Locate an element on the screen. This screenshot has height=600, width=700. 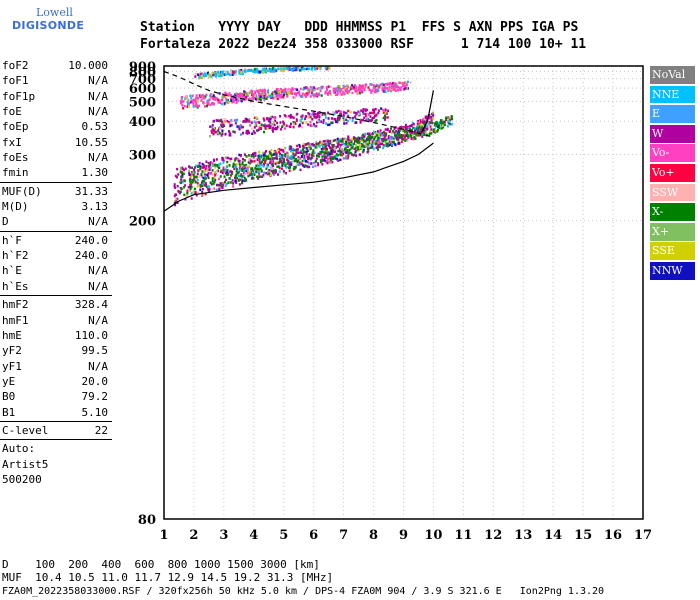
param-row: foEp 0.53 is located at coordinates (56, 126).